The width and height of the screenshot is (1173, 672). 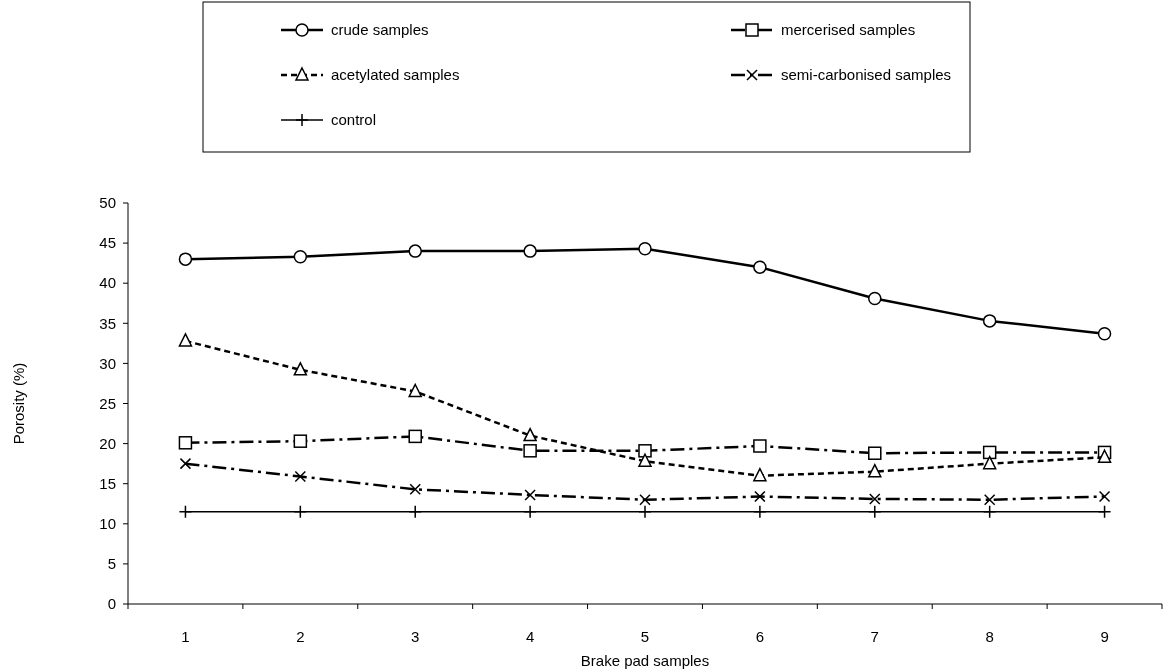 What do you see at coordinates (989, 636) in the screenshot?
I see `x-tick-label: 8` at bounding box center [989, 636].